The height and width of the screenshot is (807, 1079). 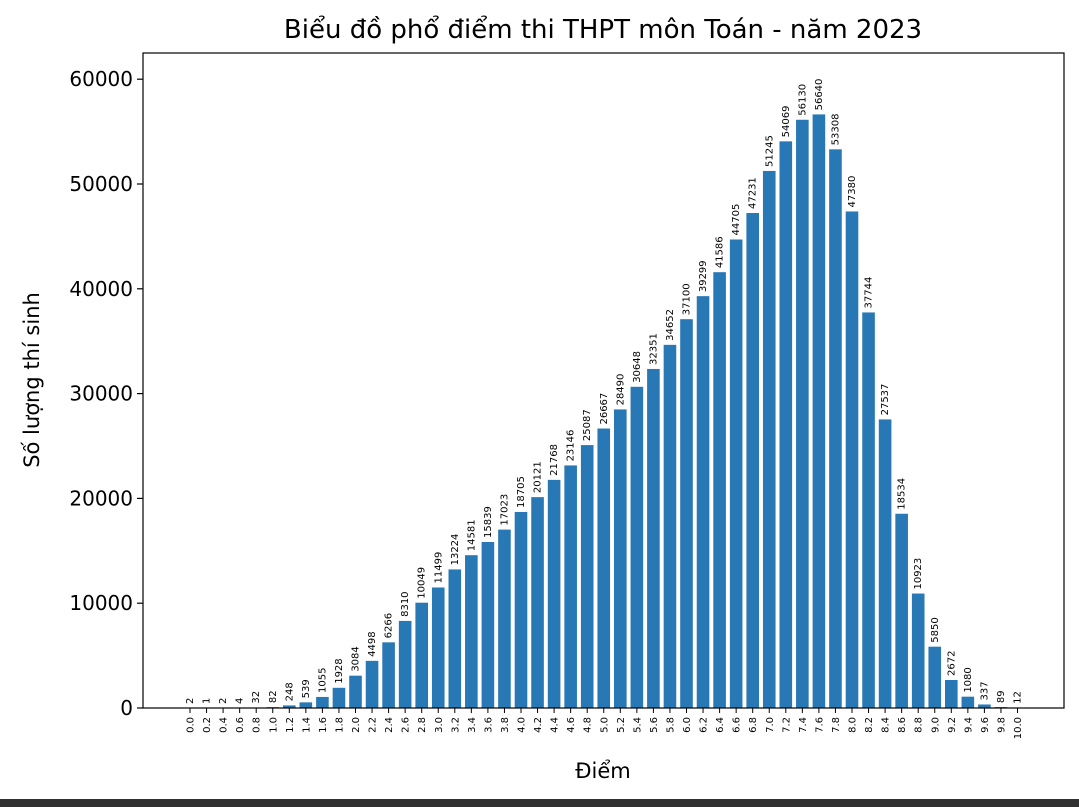 I want to click on x-tick-label: 1.4, so click(x=306, y=725).